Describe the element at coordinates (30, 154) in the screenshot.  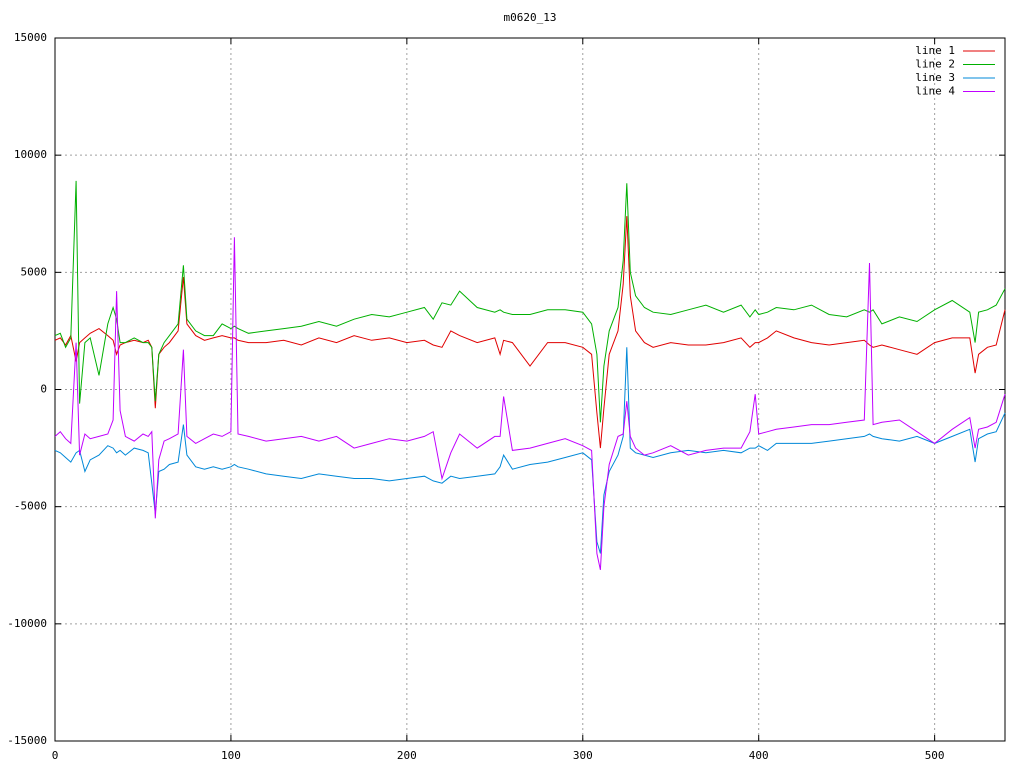
I see `y-tick-label: 10000` at that location.